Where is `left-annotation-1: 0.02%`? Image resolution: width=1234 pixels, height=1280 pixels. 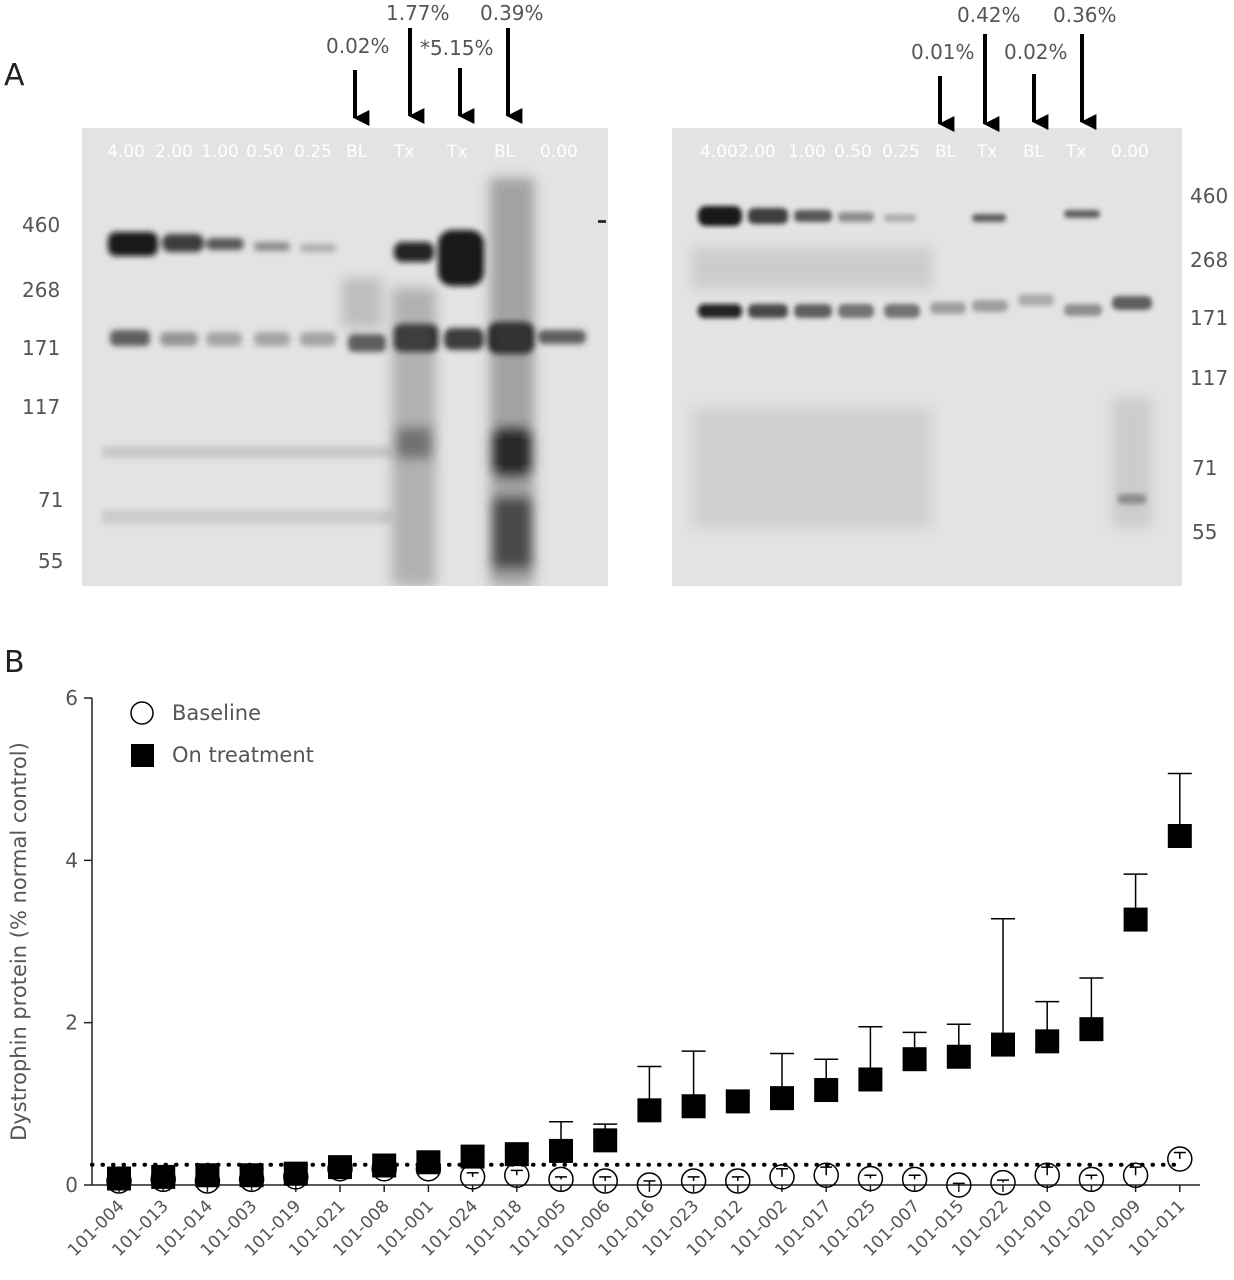 left-annotation-1: 0.02% is located at coordinates (358, 46).